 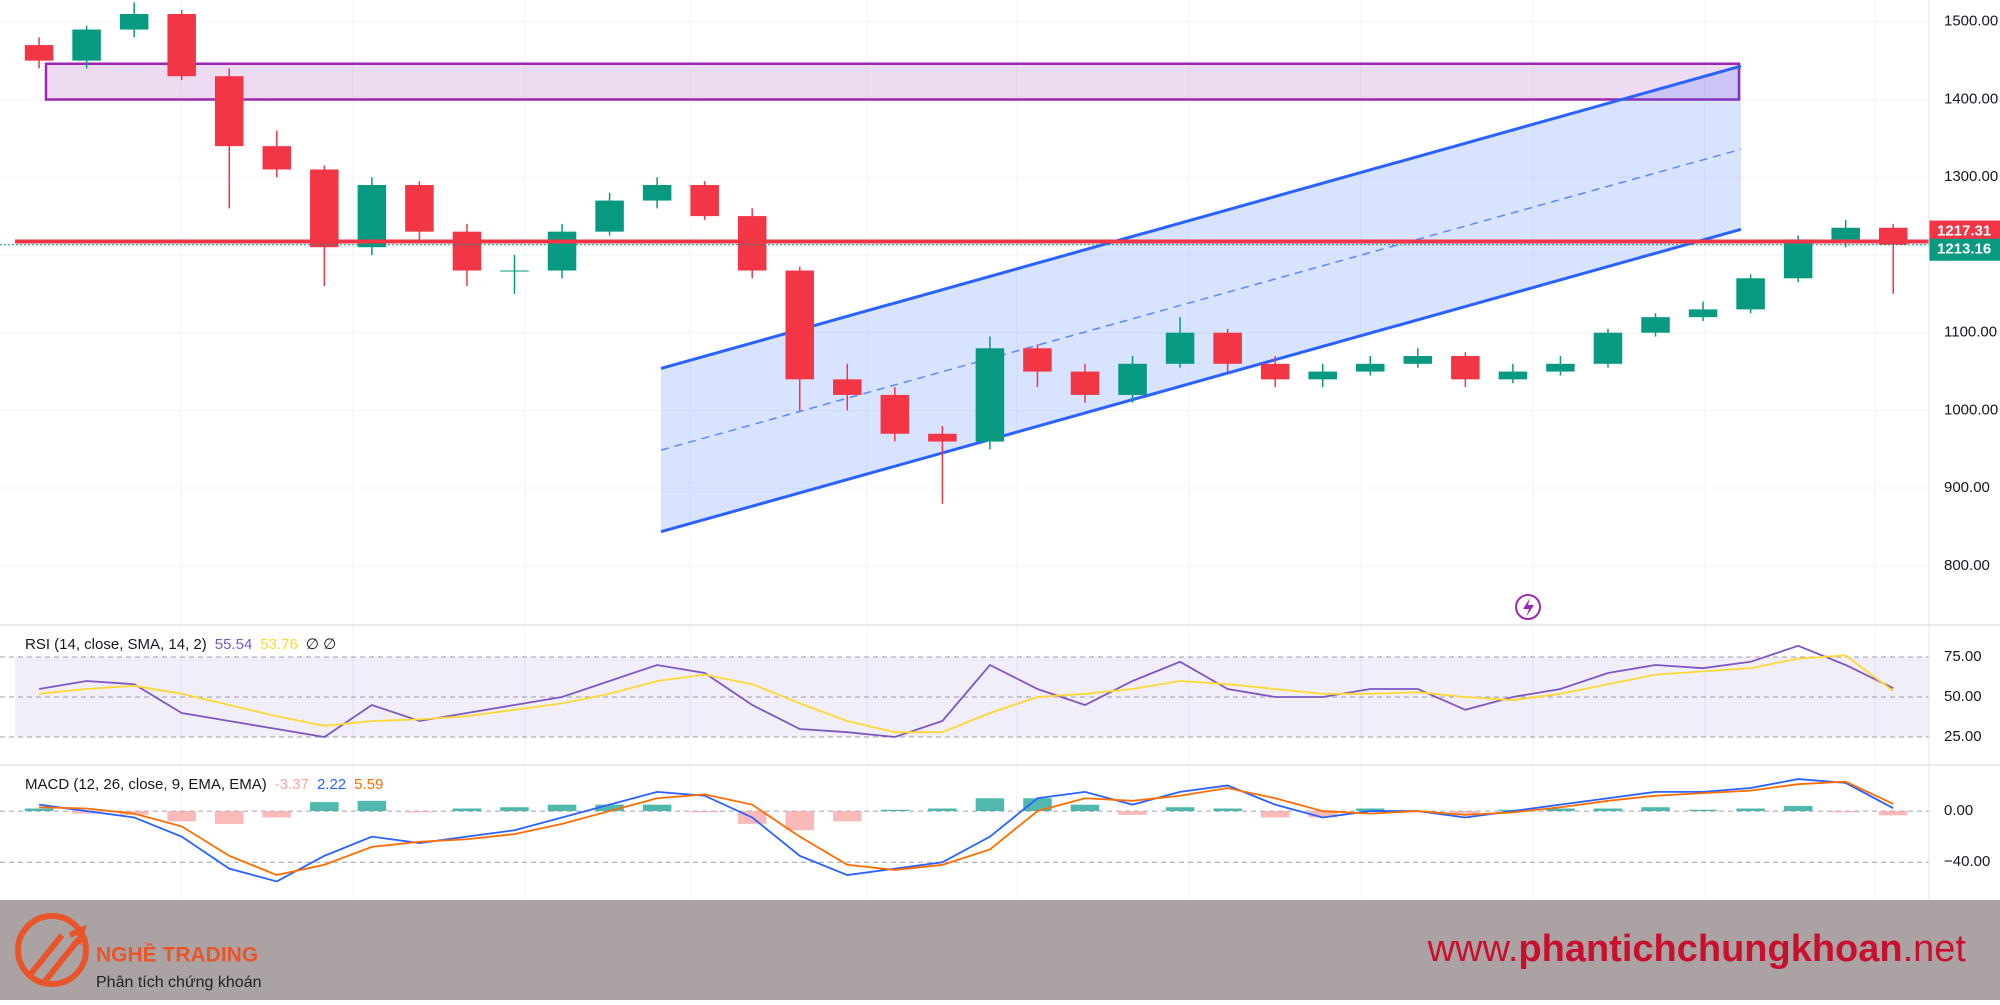 I want to click on logo, so click(x=52, y=950).